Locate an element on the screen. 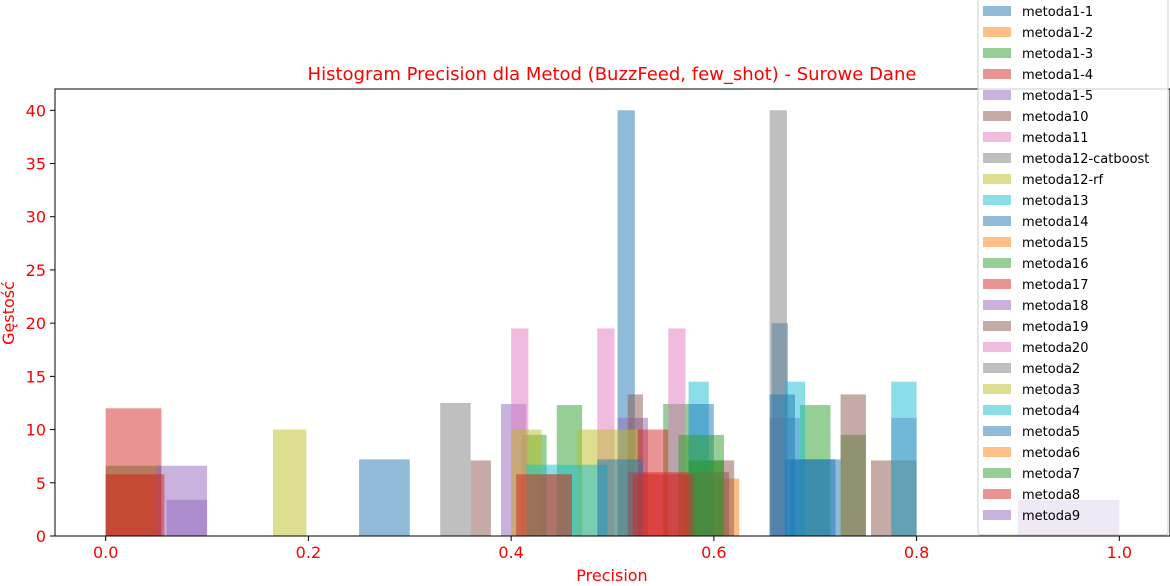  legend-label-metoda20: metoda20 is located at coordinates (1055, 348).